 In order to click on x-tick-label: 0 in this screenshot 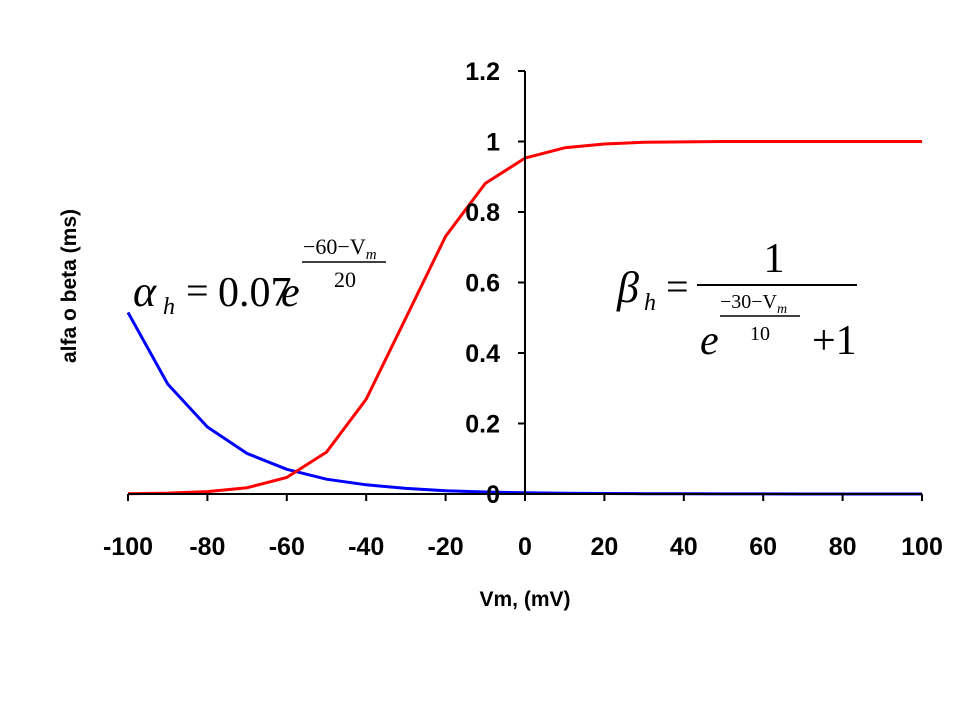, I will do `click(525, 547)`.